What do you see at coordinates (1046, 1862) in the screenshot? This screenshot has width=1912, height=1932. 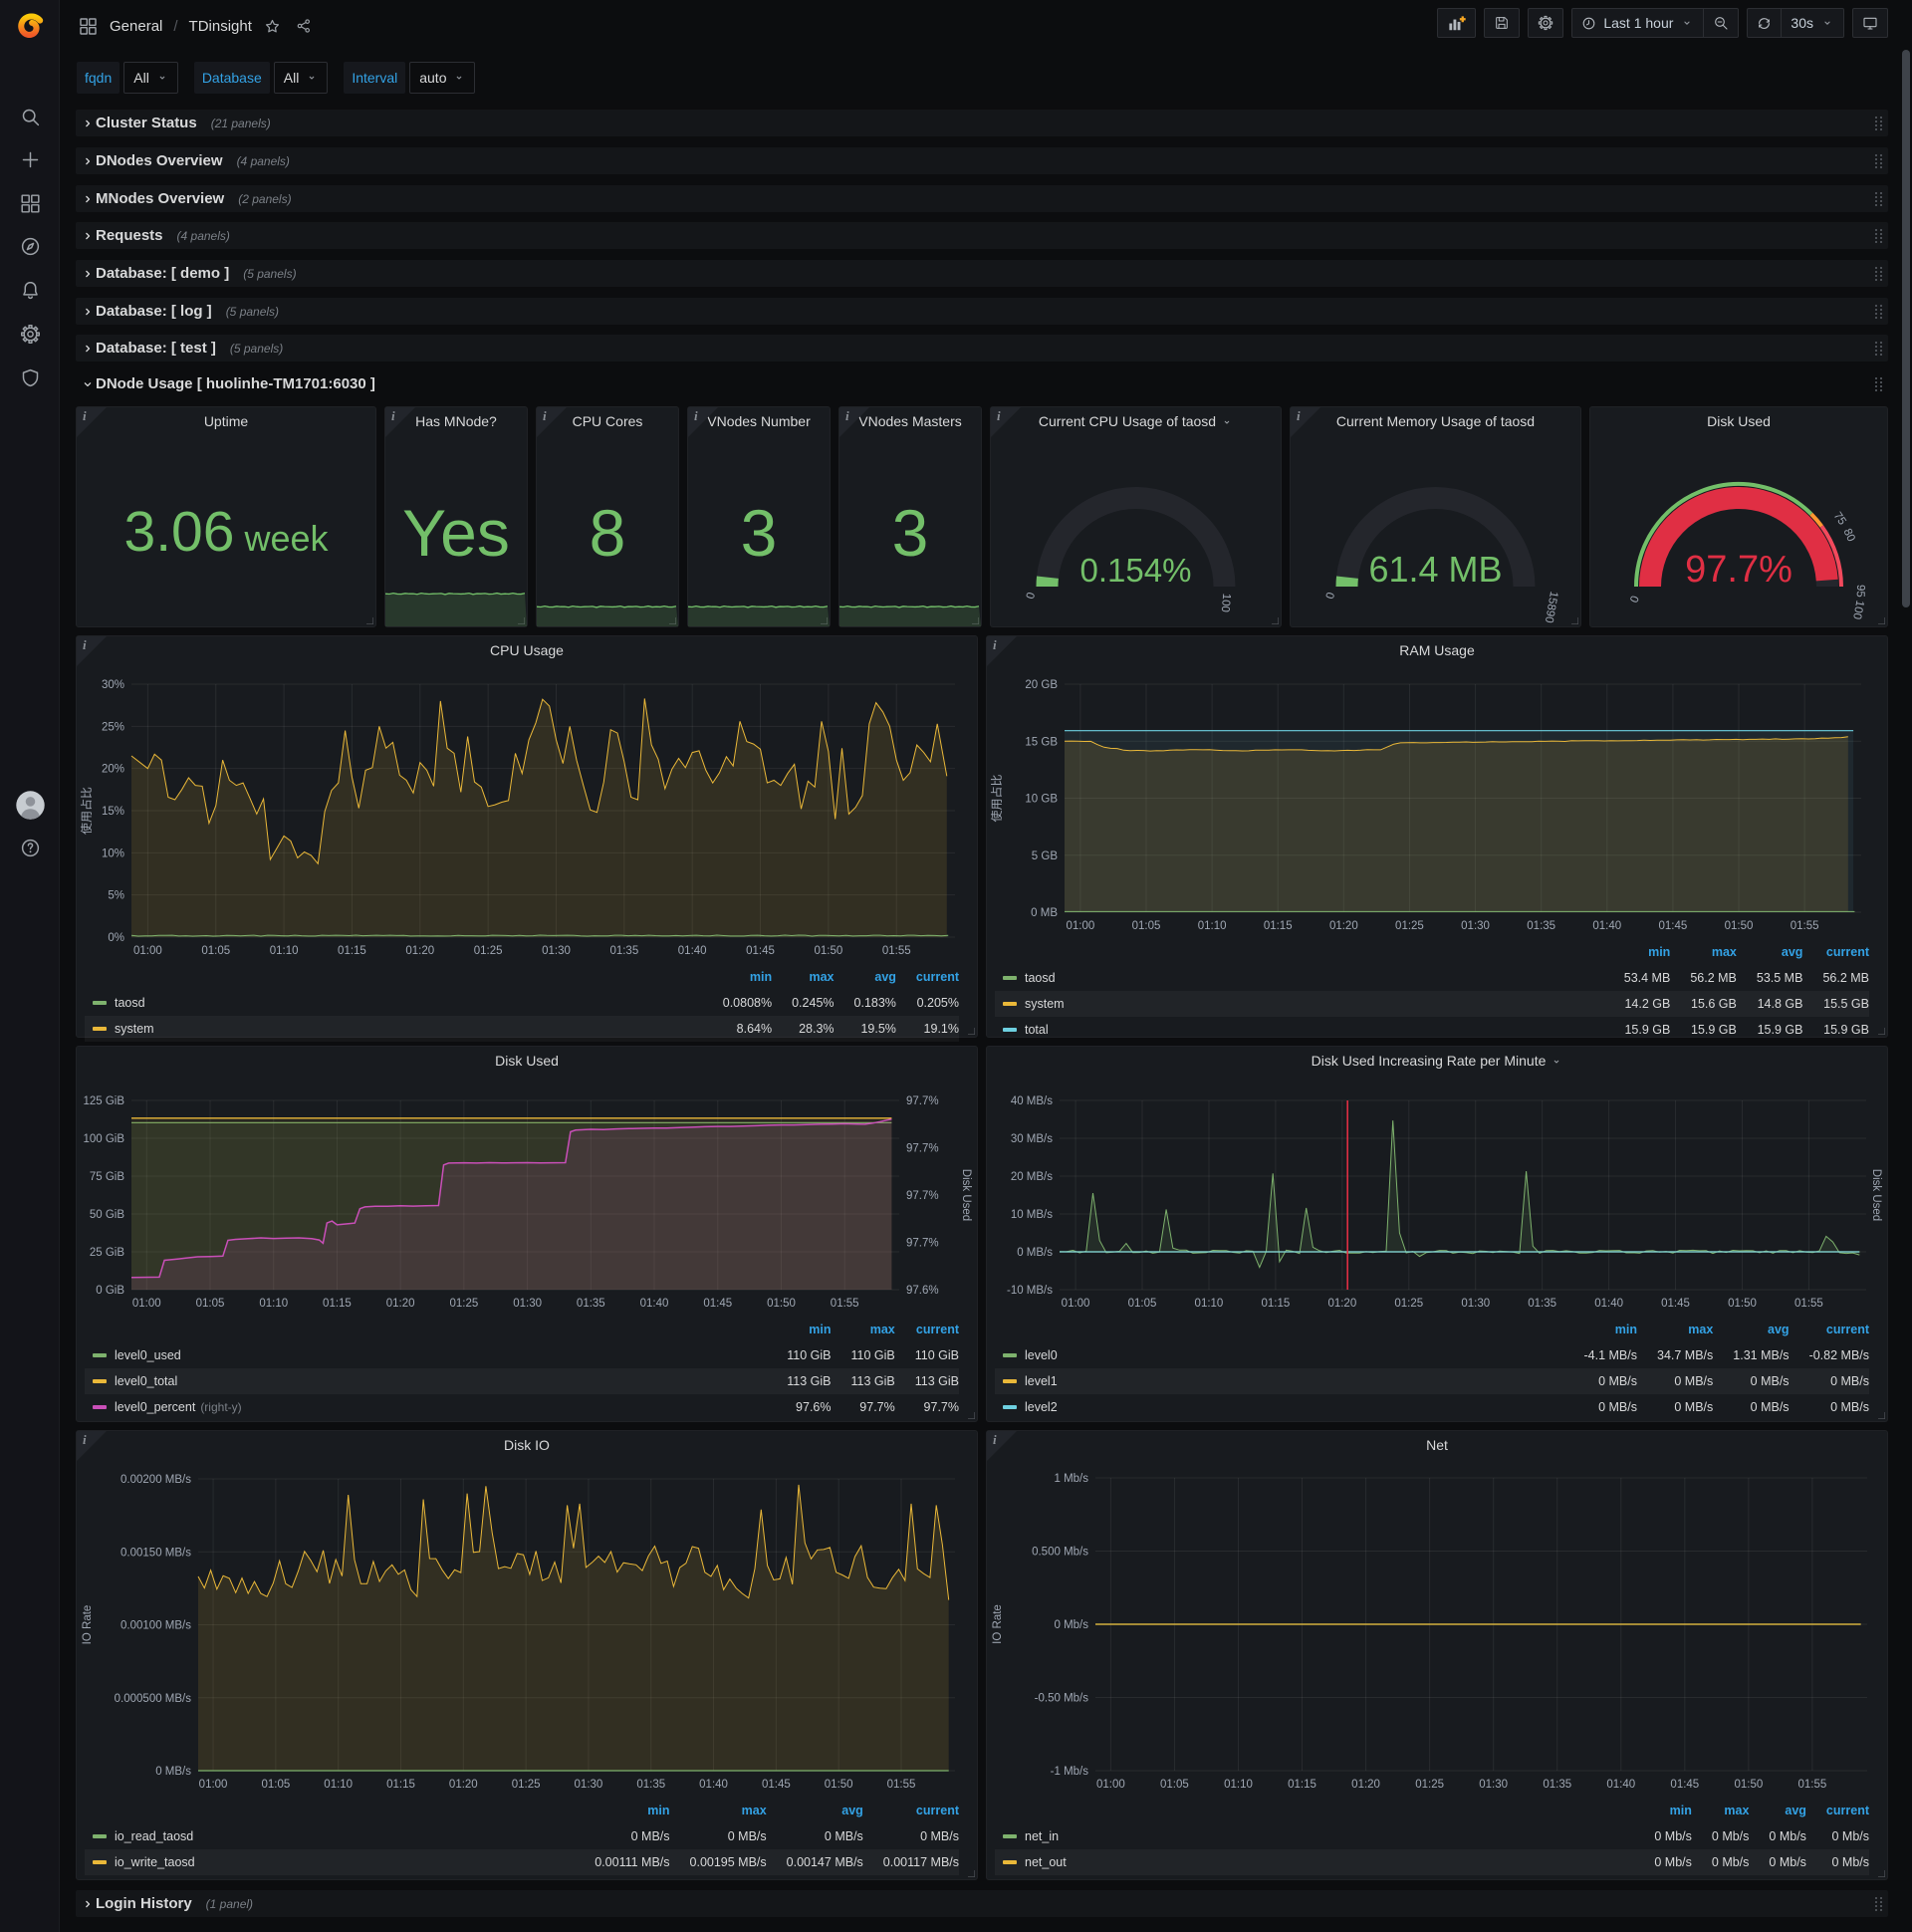 I see `legend-series-name: net_out` at bounding box center [1046, 1862].